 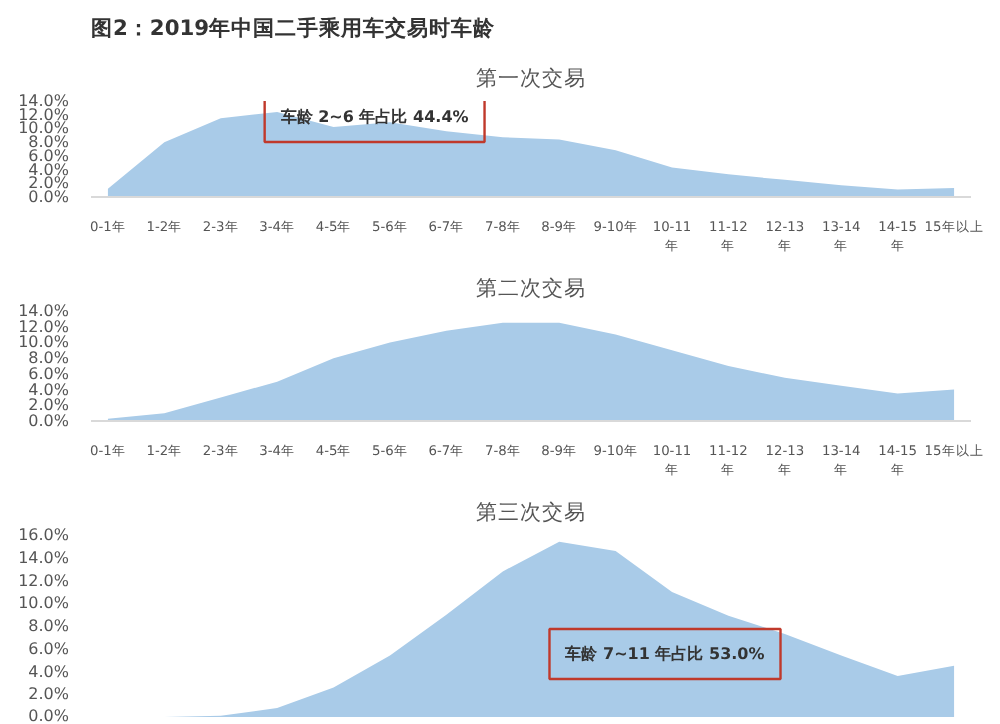 What do you see at coordinates (44, 535) in the screenshot?
I see `y-tick-label: 16.0%` at bounding box center [44, 535].